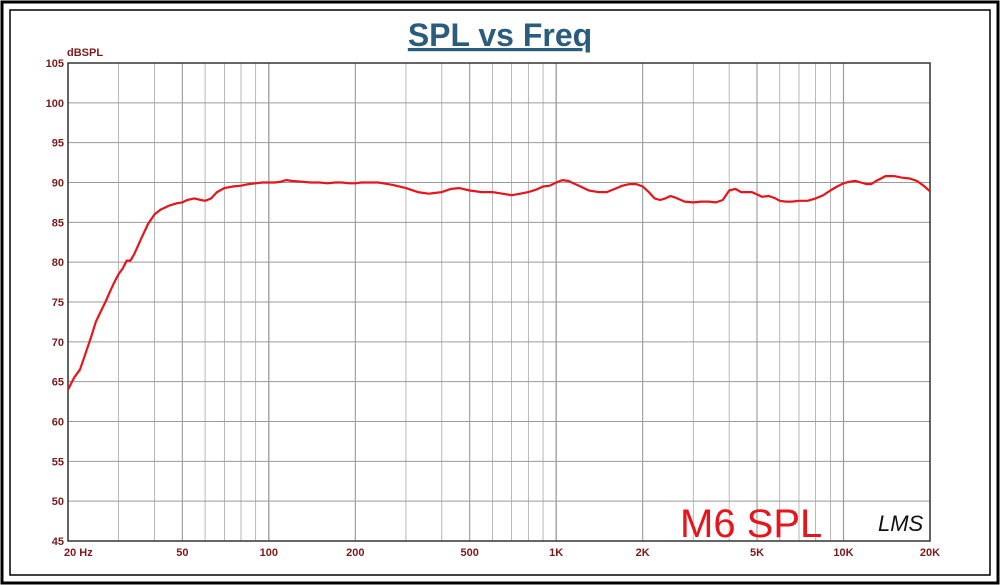 The image size is (1000, 585). I want to click on y-tick-label: 80, so click(58, 263).